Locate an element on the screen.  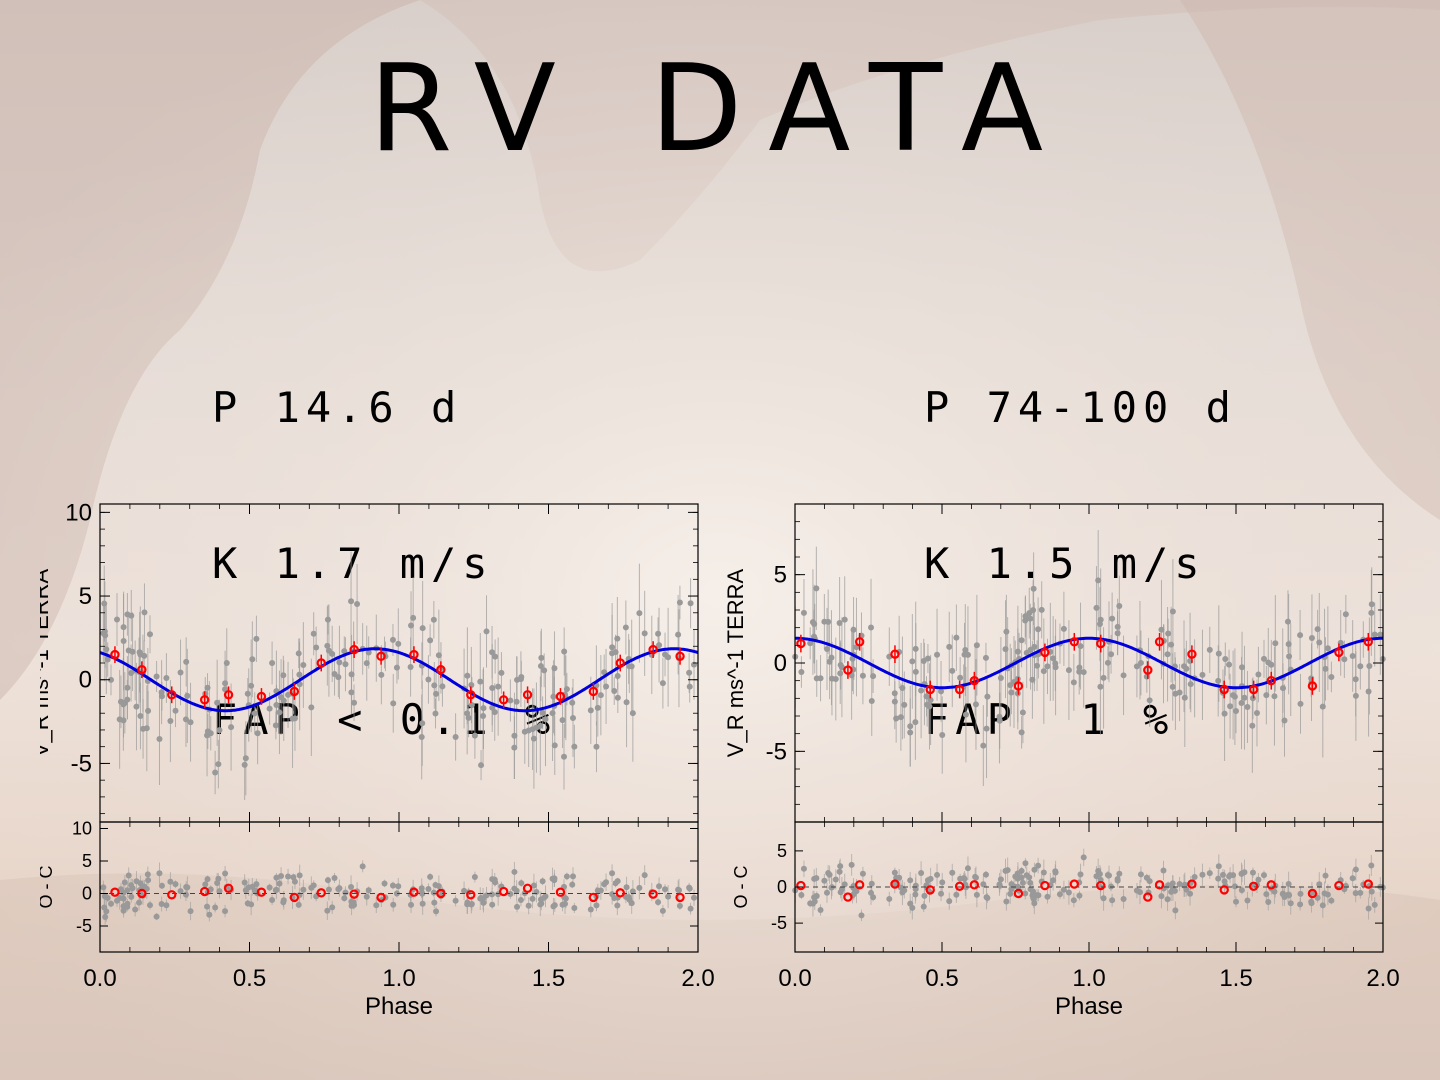
x-tick-label: 1.5 is located at coordinates (1235, 978).